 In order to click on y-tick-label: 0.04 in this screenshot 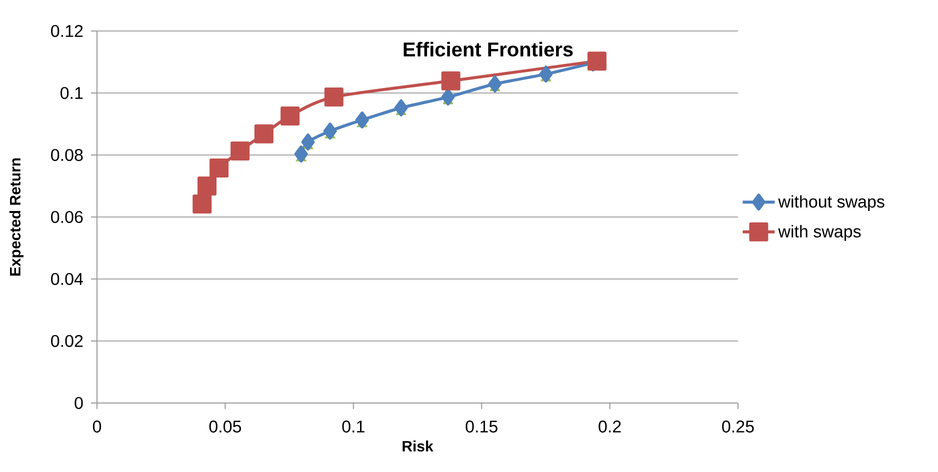, I will do `click(67, 279)`.